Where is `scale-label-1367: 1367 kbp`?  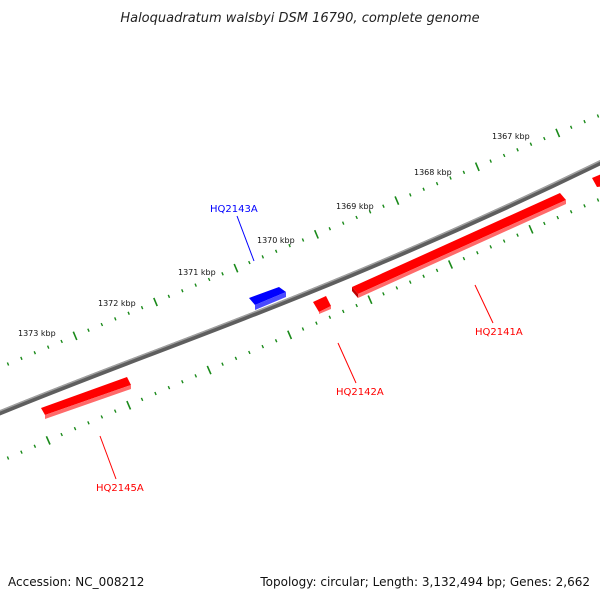
scale-label-1367: 1367 kbp is located at coordinates (511, 136).